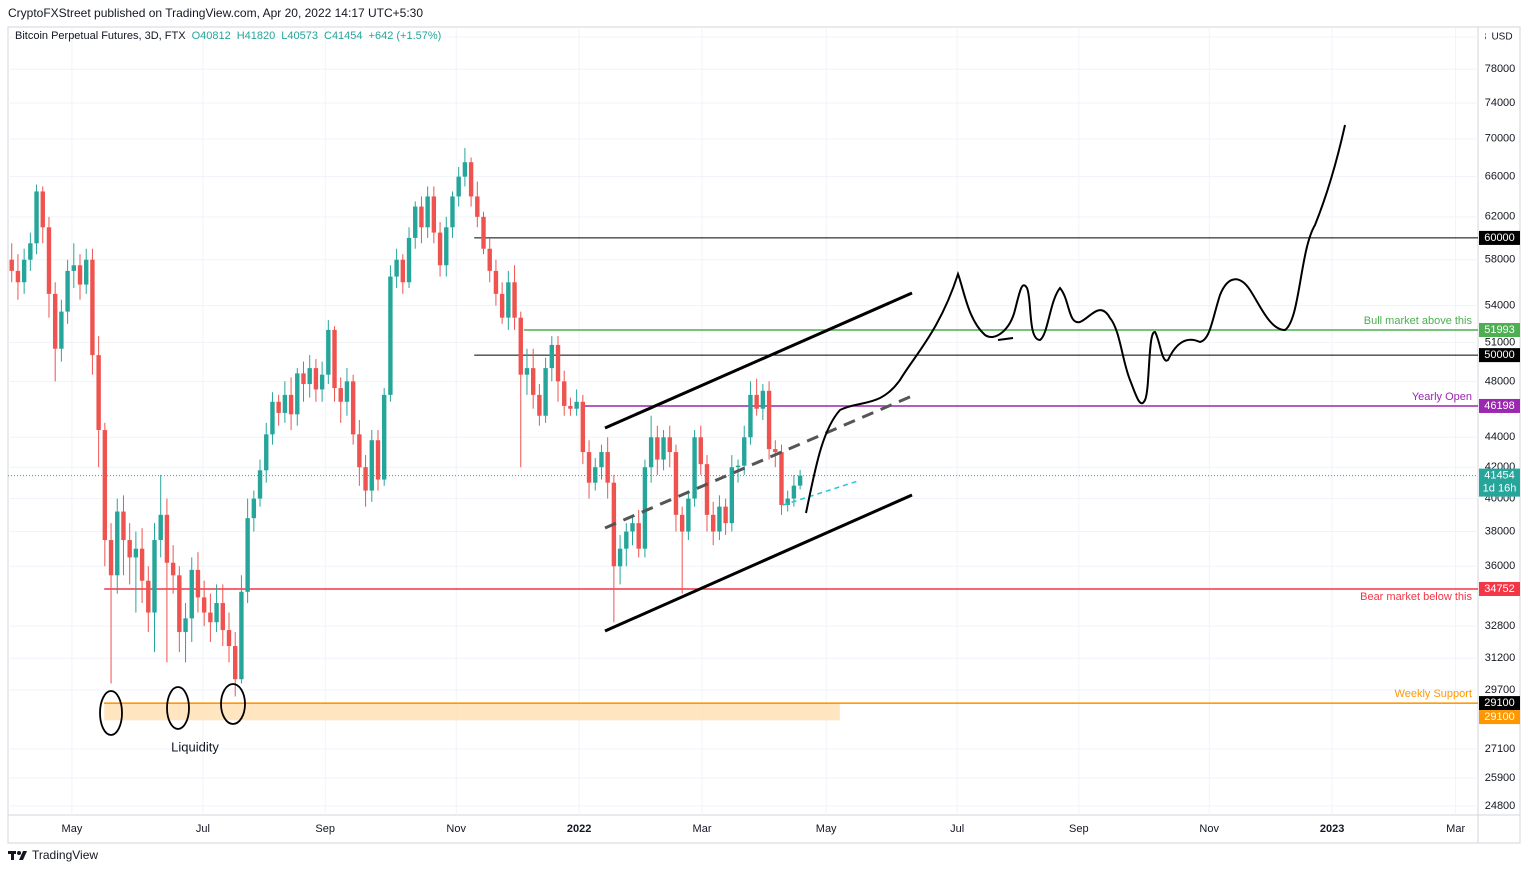 This screenshot has height=872, width=1536. What do you see at coordinates (1500, 658) in the screenshot?
I see `y-tick-label: 31200` at bounding box center [1500, 658].